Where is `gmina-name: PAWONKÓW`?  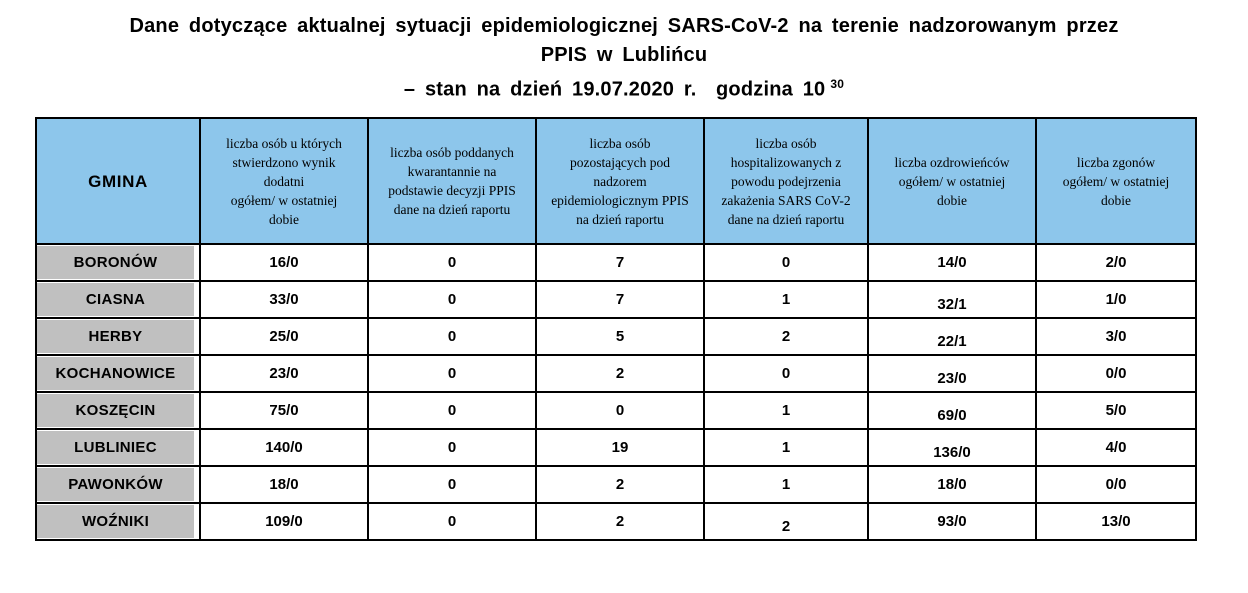
gmina-name: PAWONKÓW is located at coordinates (115, 484).